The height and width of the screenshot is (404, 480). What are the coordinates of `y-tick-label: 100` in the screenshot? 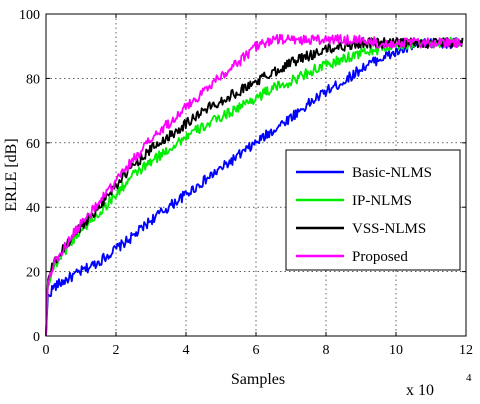 It's located at (29, 15).